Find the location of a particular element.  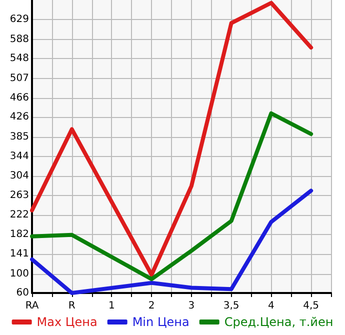

y-tick-label: 222 is located at coordinates (19, 215).